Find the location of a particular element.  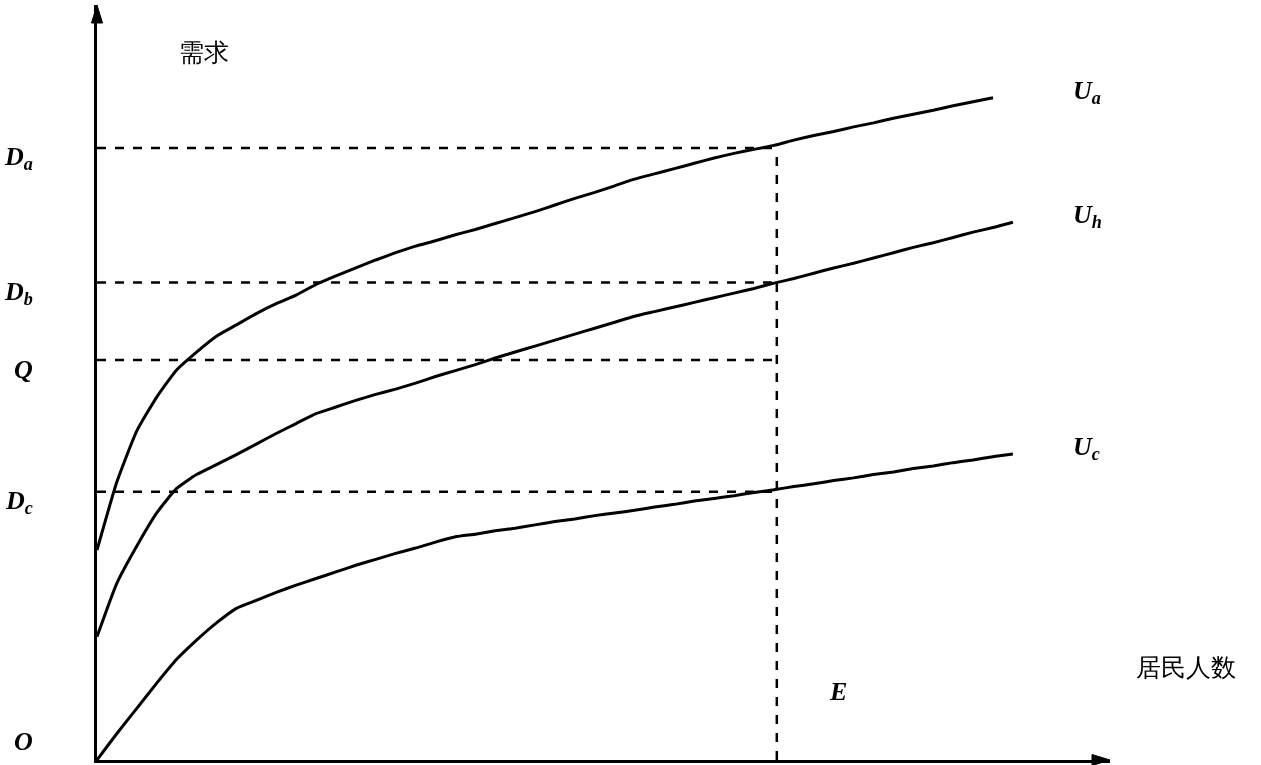

x-axis-title: 居民人数 is located at coordinates (1186, 667).